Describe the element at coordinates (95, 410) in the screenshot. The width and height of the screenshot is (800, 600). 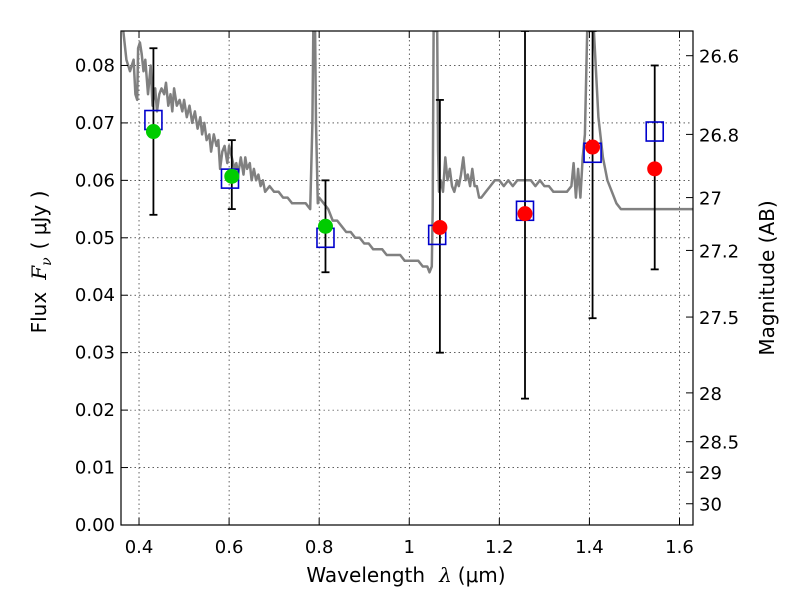
I see `y-tick-label: 0.02` at that location.